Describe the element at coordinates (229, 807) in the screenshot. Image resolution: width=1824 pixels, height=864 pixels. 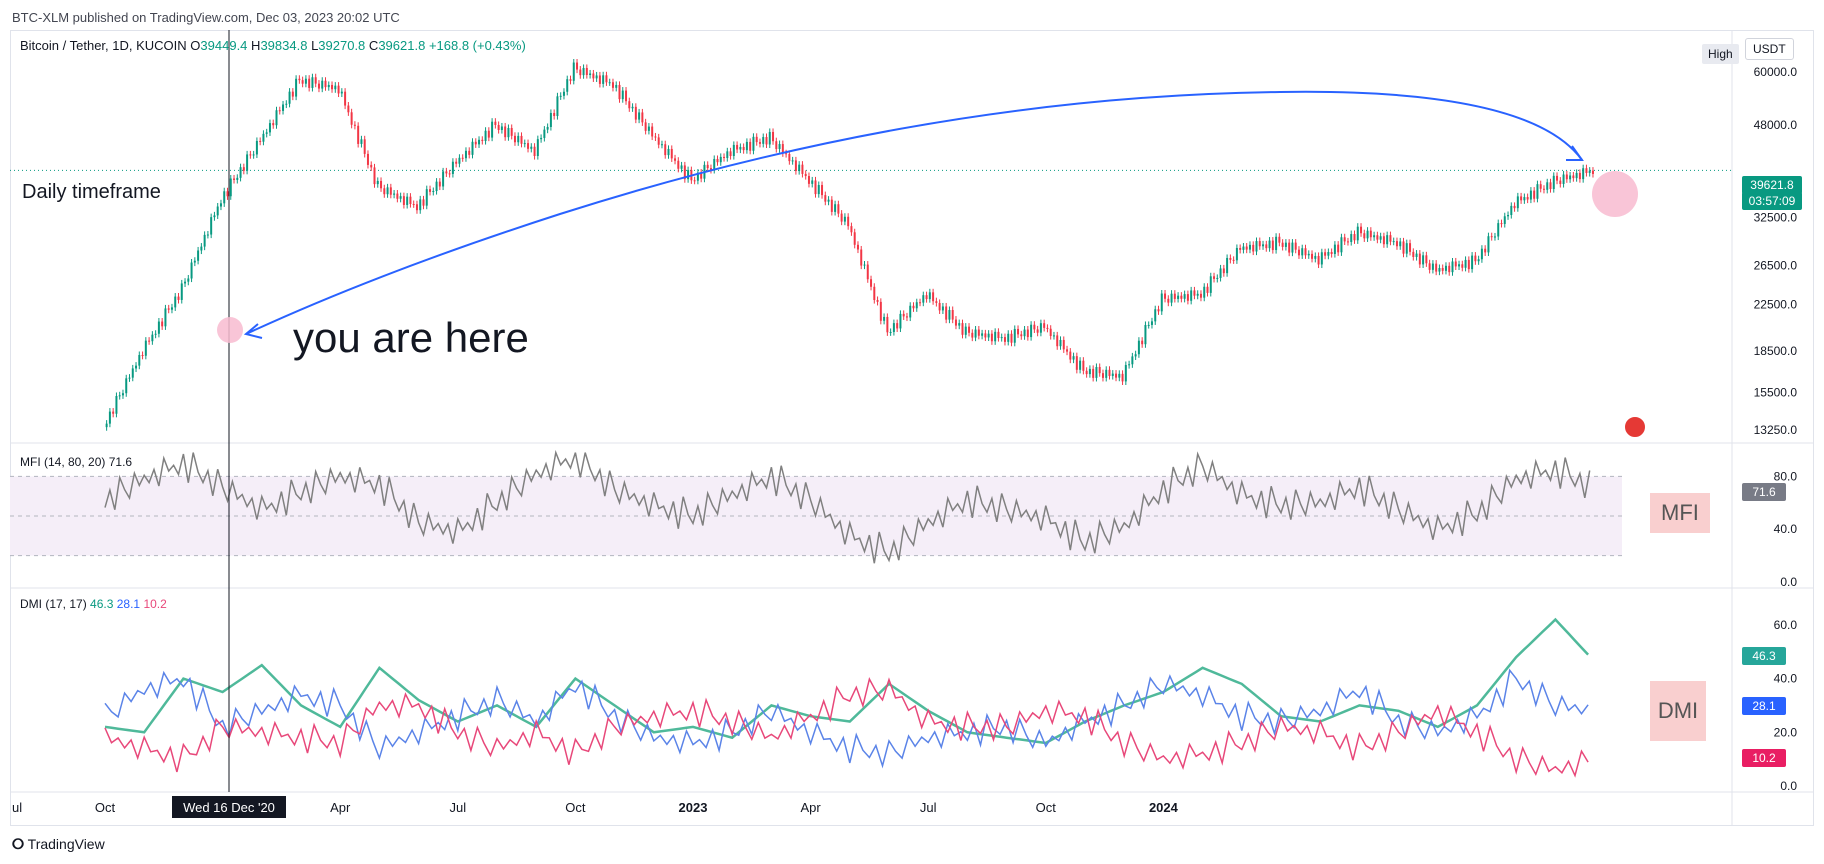
I see `crosshair-label: Wed 16 Dec '20` at that location.